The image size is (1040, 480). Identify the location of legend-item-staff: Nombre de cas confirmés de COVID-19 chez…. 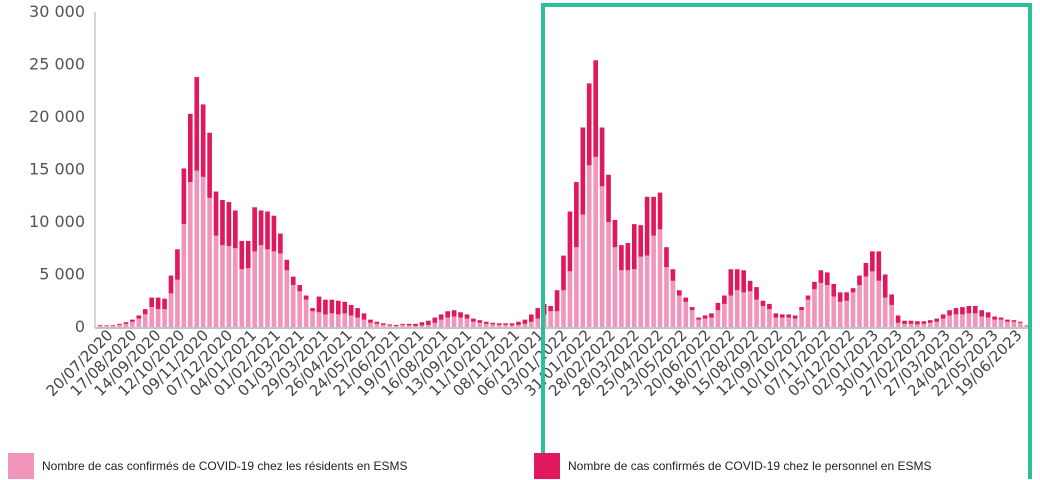
(733, 466).